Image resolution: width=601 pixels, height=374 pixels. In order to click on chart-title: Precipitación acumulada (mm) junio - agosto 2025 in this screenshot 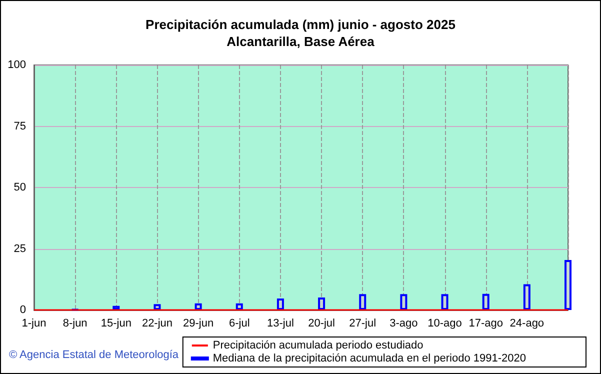, I will do `click(301, 24)`.